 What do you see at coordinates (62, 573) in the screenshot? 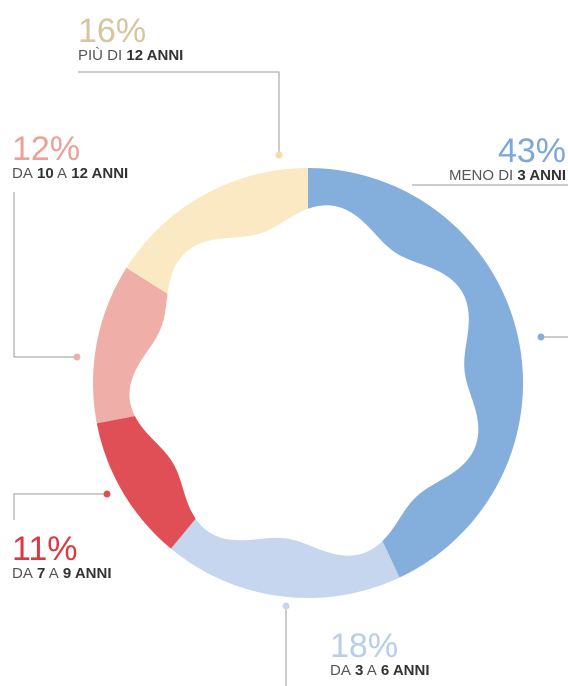
I see `category-label: DA 7 A 9 ANNI` at bounding box center [62, 573].